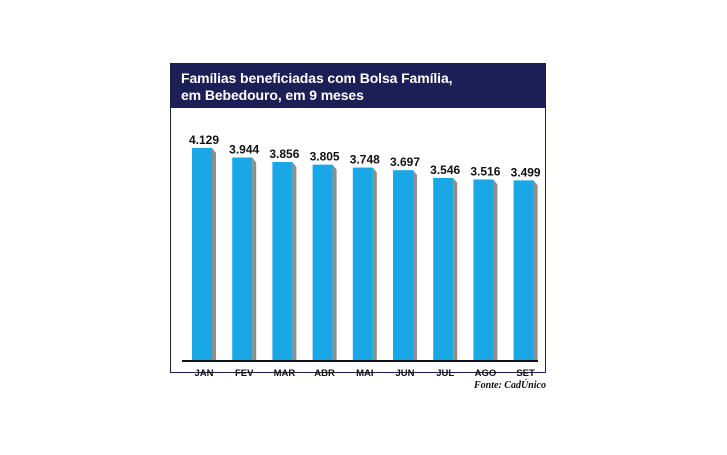 The height and width of the screenshot is (455, 727). I want to click on chart-title-line-1: Famílias beneficiadas com Bolsa Família,, so click(317, 78).